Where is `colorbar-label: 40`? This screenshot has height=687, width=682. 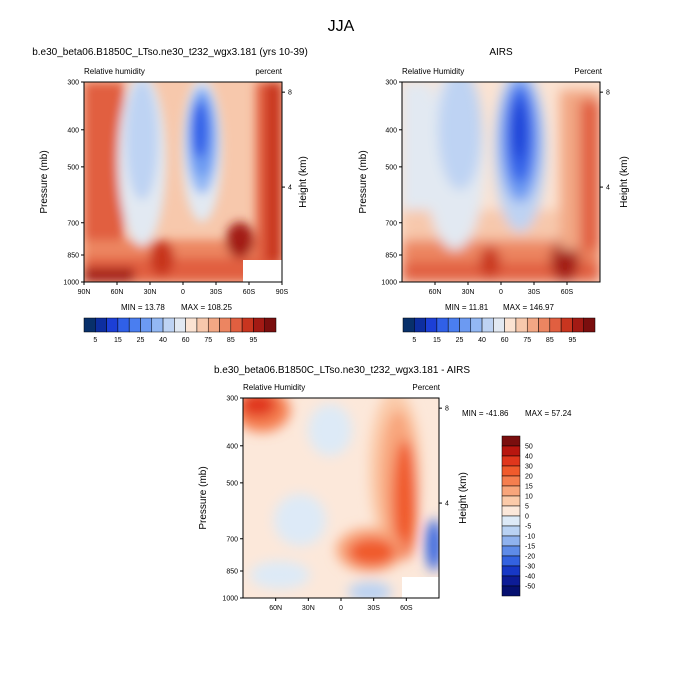 colorbar-label: 40 is located at coordinates (163, 340).